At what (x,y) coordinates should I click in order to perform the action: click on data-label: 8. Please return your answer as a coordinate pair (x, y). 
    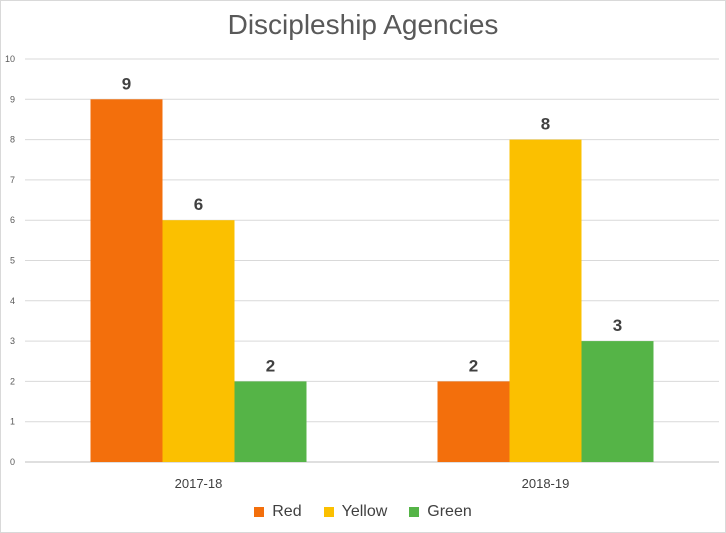
    Looking at the image, I should click on (545, 124).